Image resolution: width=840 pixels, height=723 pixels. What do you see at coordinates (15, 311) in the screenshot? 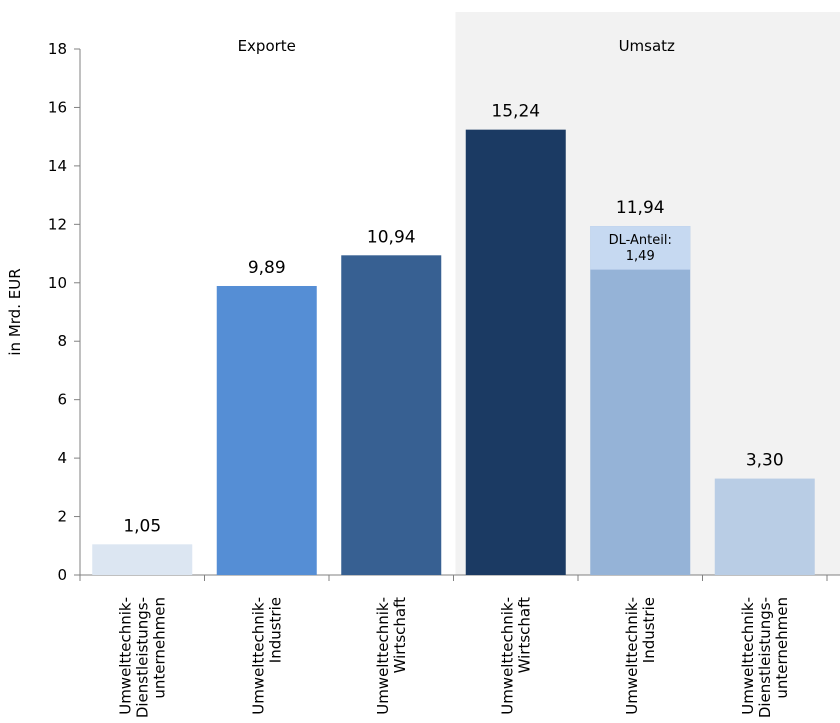
I see `y-axis-title: in Mrd. EUR` at bounding box center [15, 311].